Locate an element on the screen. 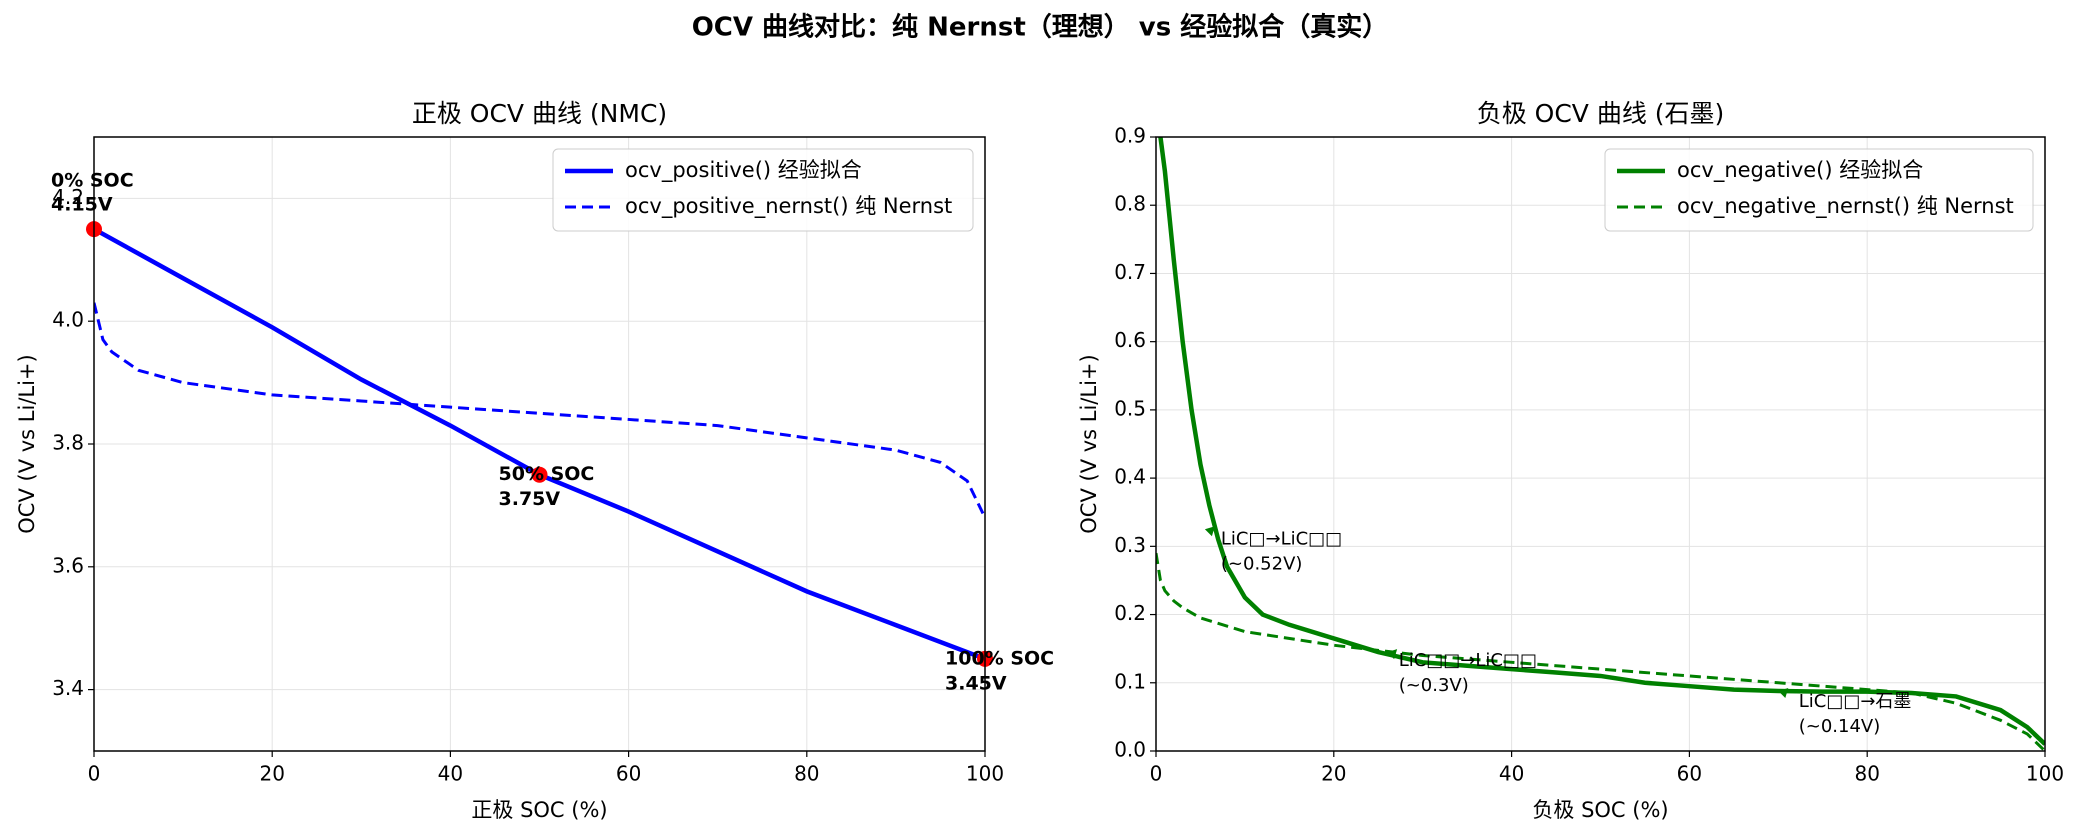 The height and width of the screenshot is (840, 2081). legend-label: ocv_negative() 经验拟合 is located at coordinates (1800, 170).